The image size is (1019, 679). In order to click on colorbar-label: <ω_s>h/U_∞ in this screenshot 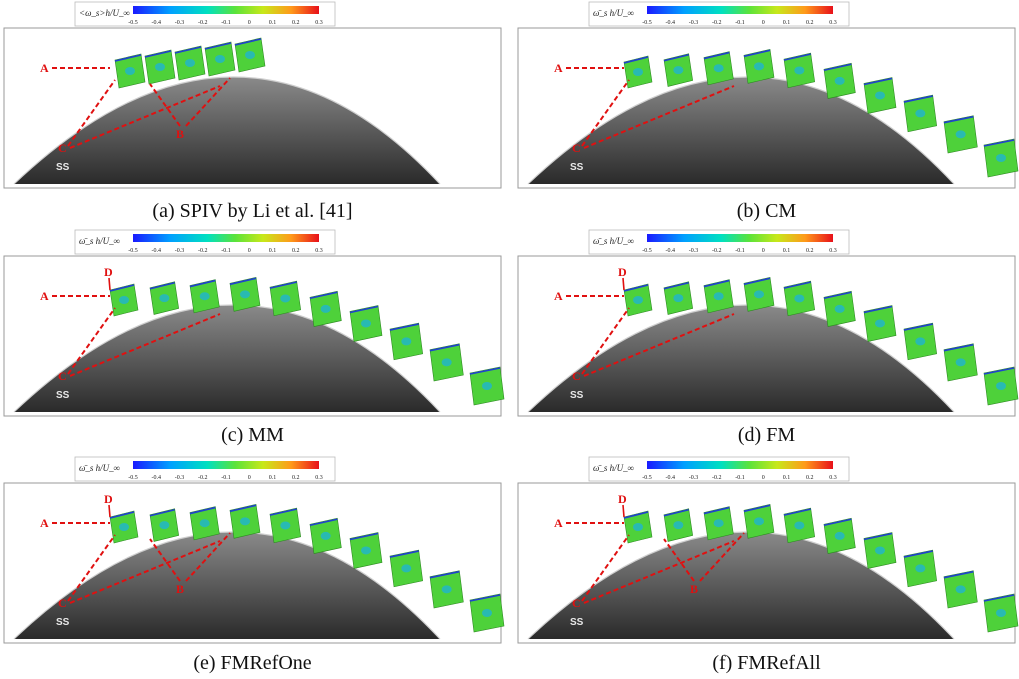, I will do `click(104, 13)`.